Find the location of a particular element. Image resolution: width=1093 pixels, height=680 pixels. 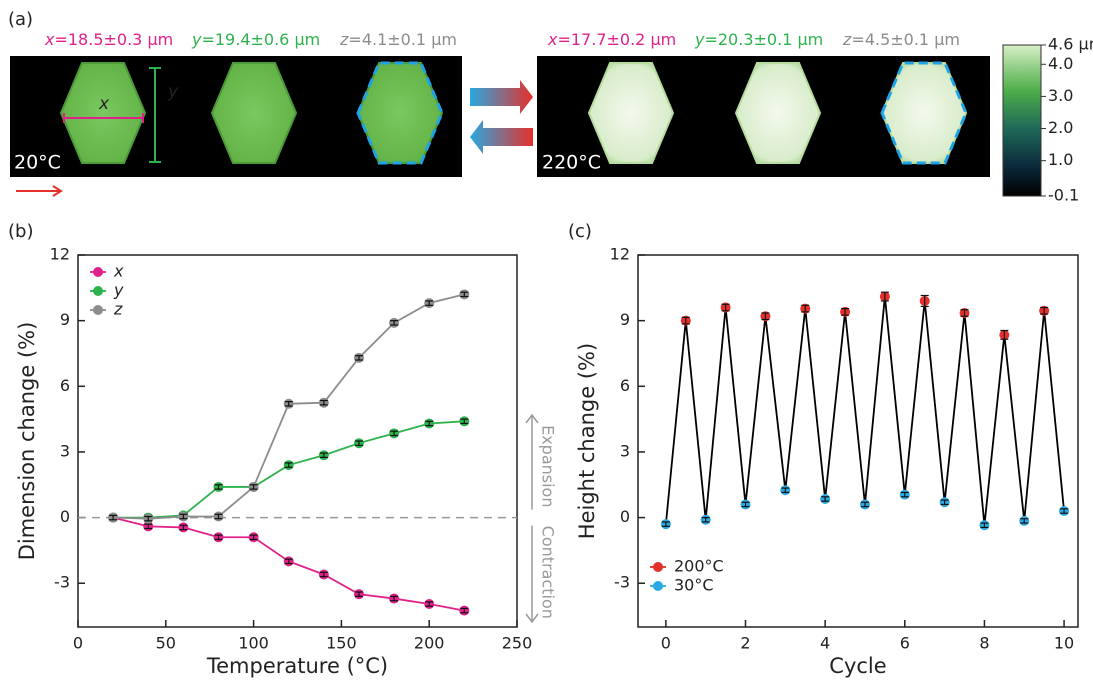

dimension-value: =20.3±0.1 μm is located at coordinates (763, 39).